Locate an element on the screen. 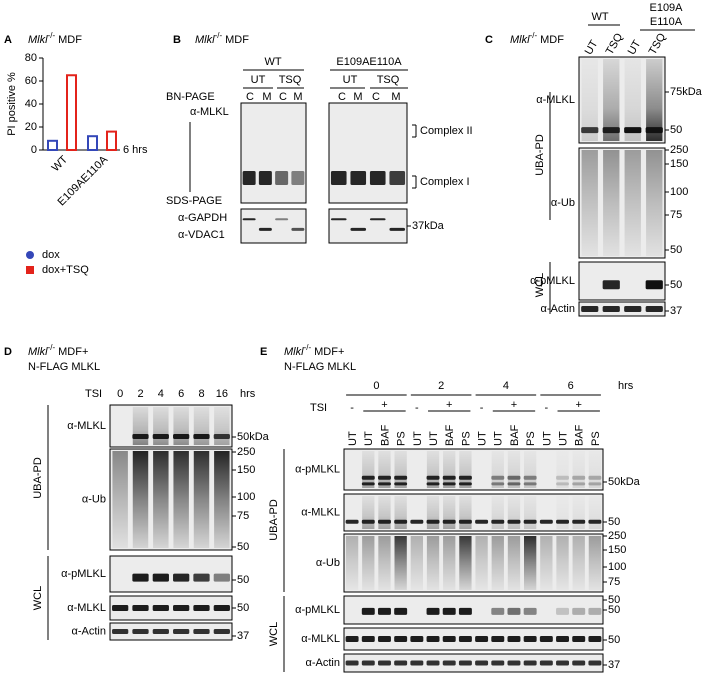 This screenshot has width=708, height=686. genotype: -/- is located at coordinates (219, 35).